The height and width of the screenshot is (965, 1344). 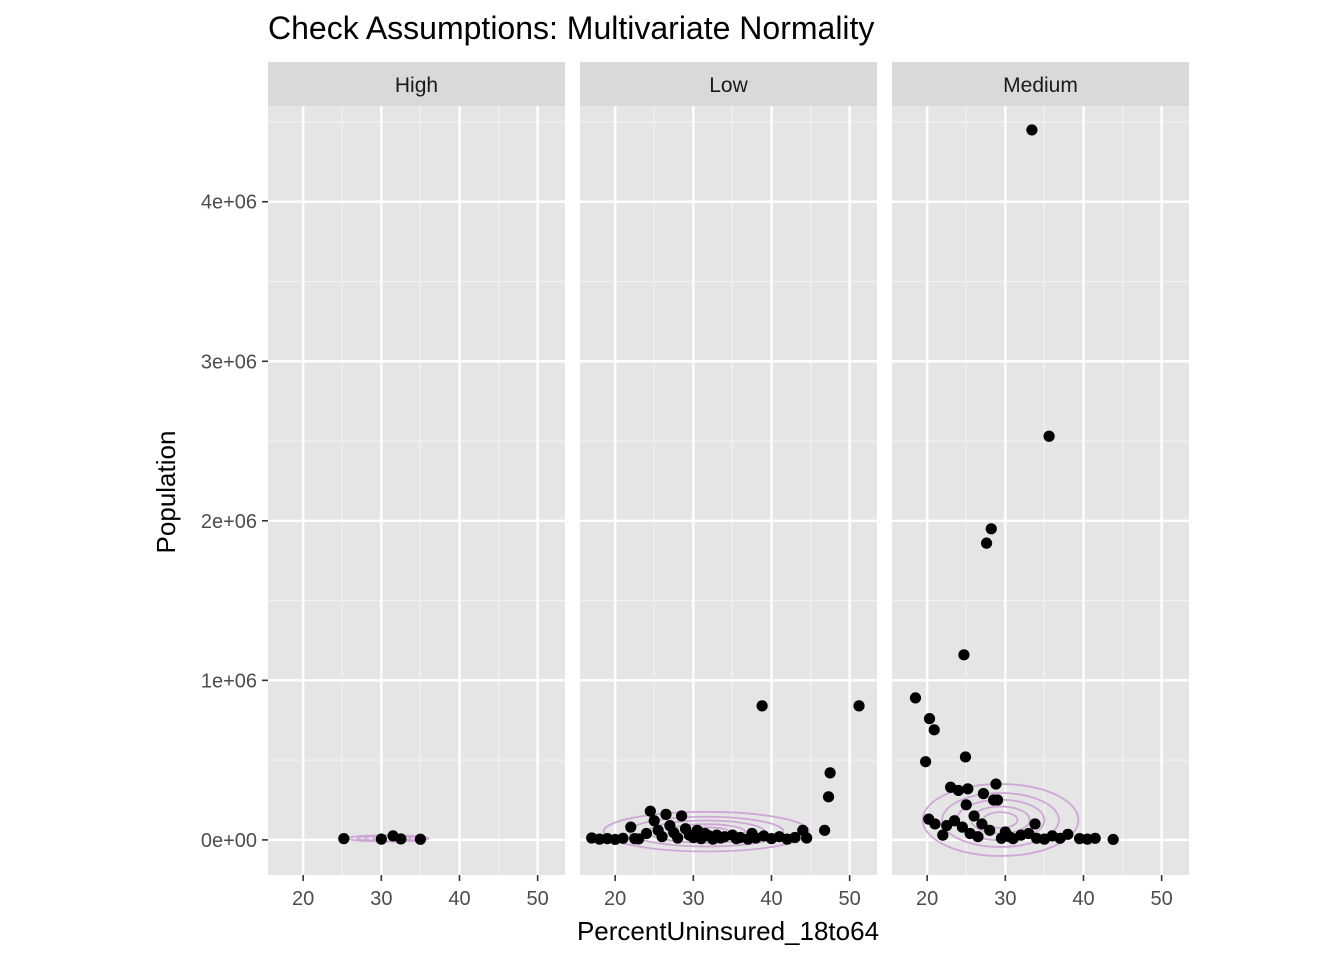 I want to click on y-tick-label: 3e+06, so click(x=229, y=362).